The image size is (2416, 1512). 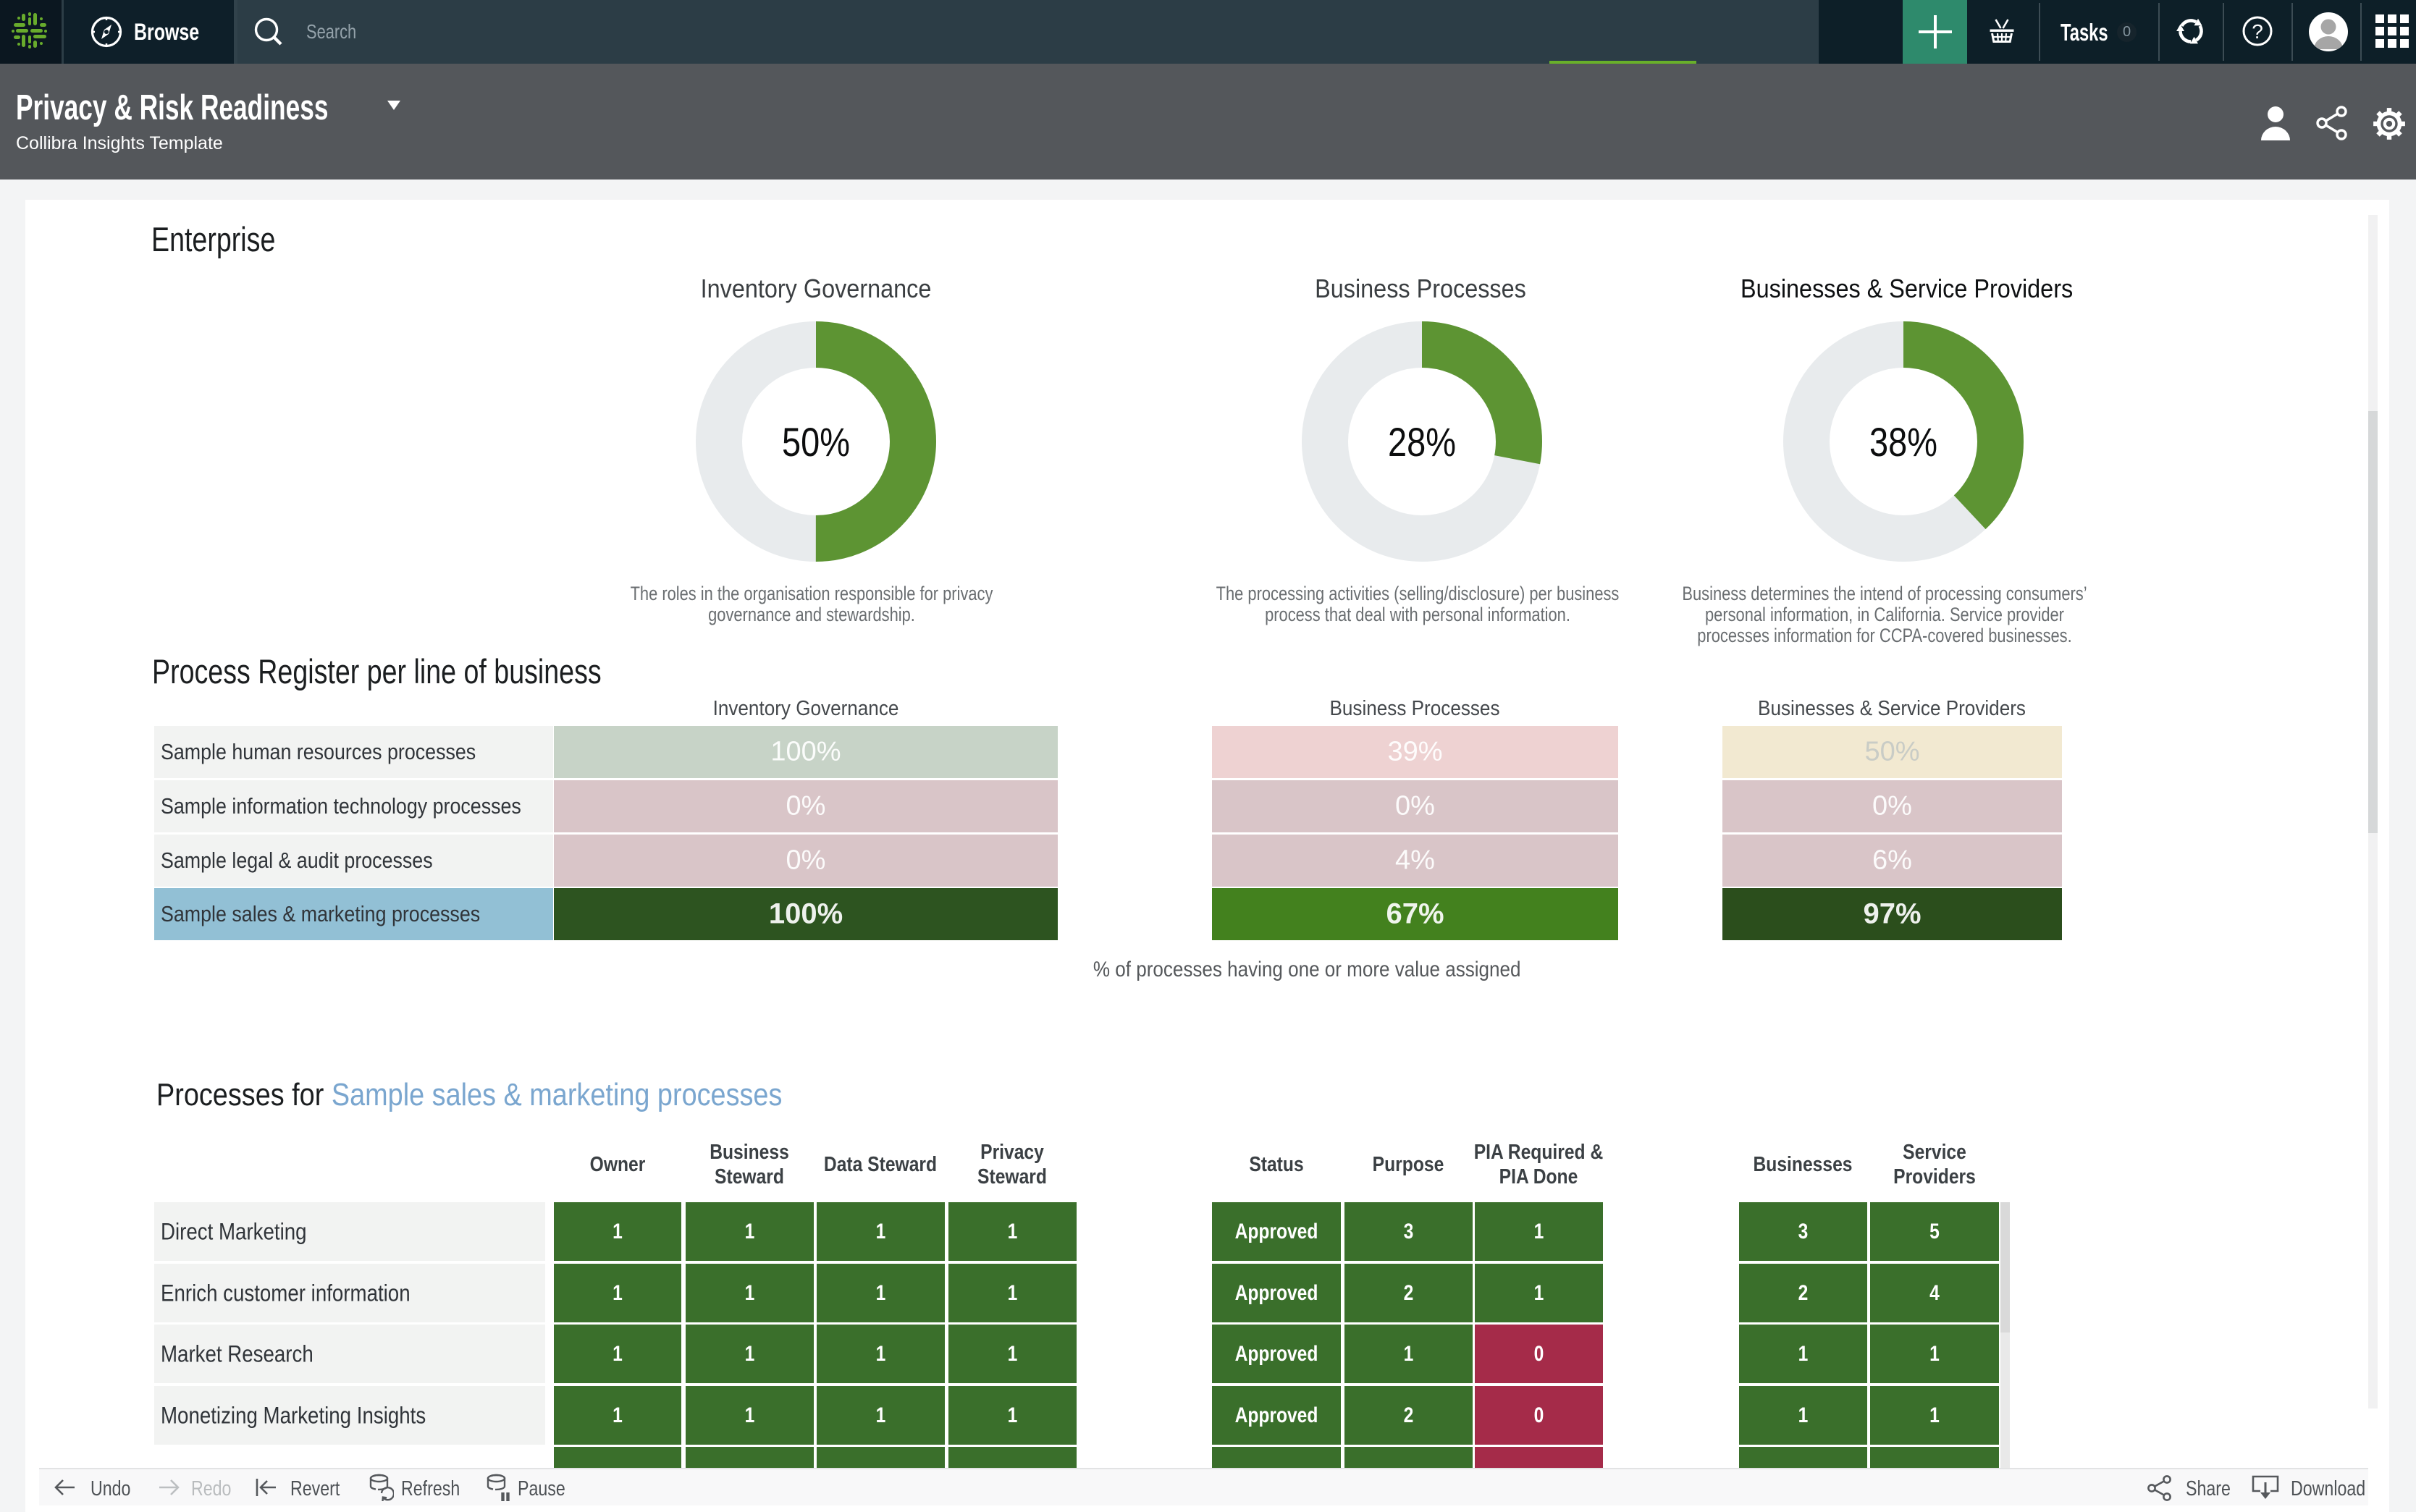 I want to click on svg-text: 38%, so click(x=1903, y=442).